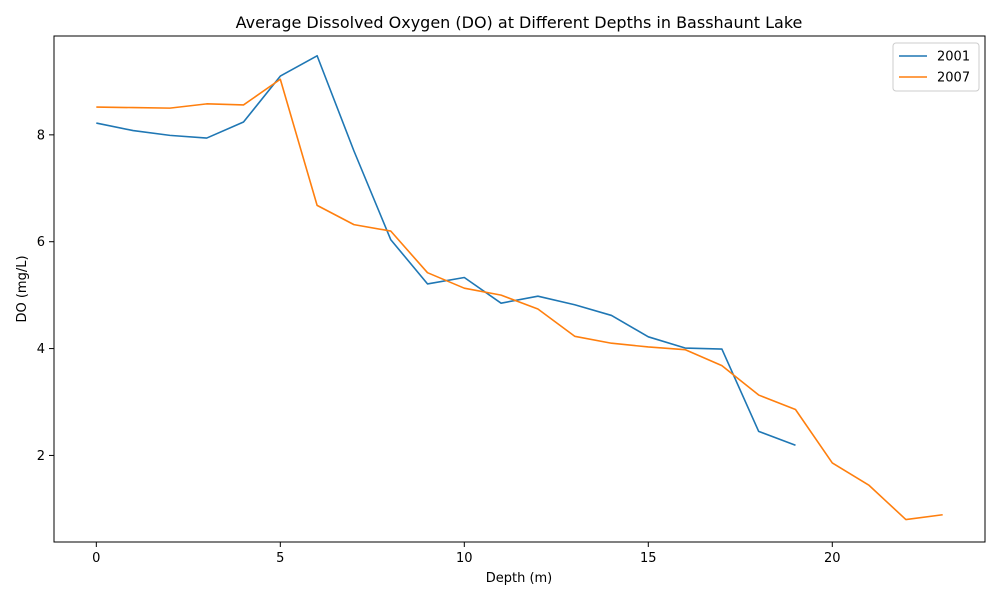 The width and height of the screenshot is (1000, 600). I want to click on legend-frame, so click(936, 67).